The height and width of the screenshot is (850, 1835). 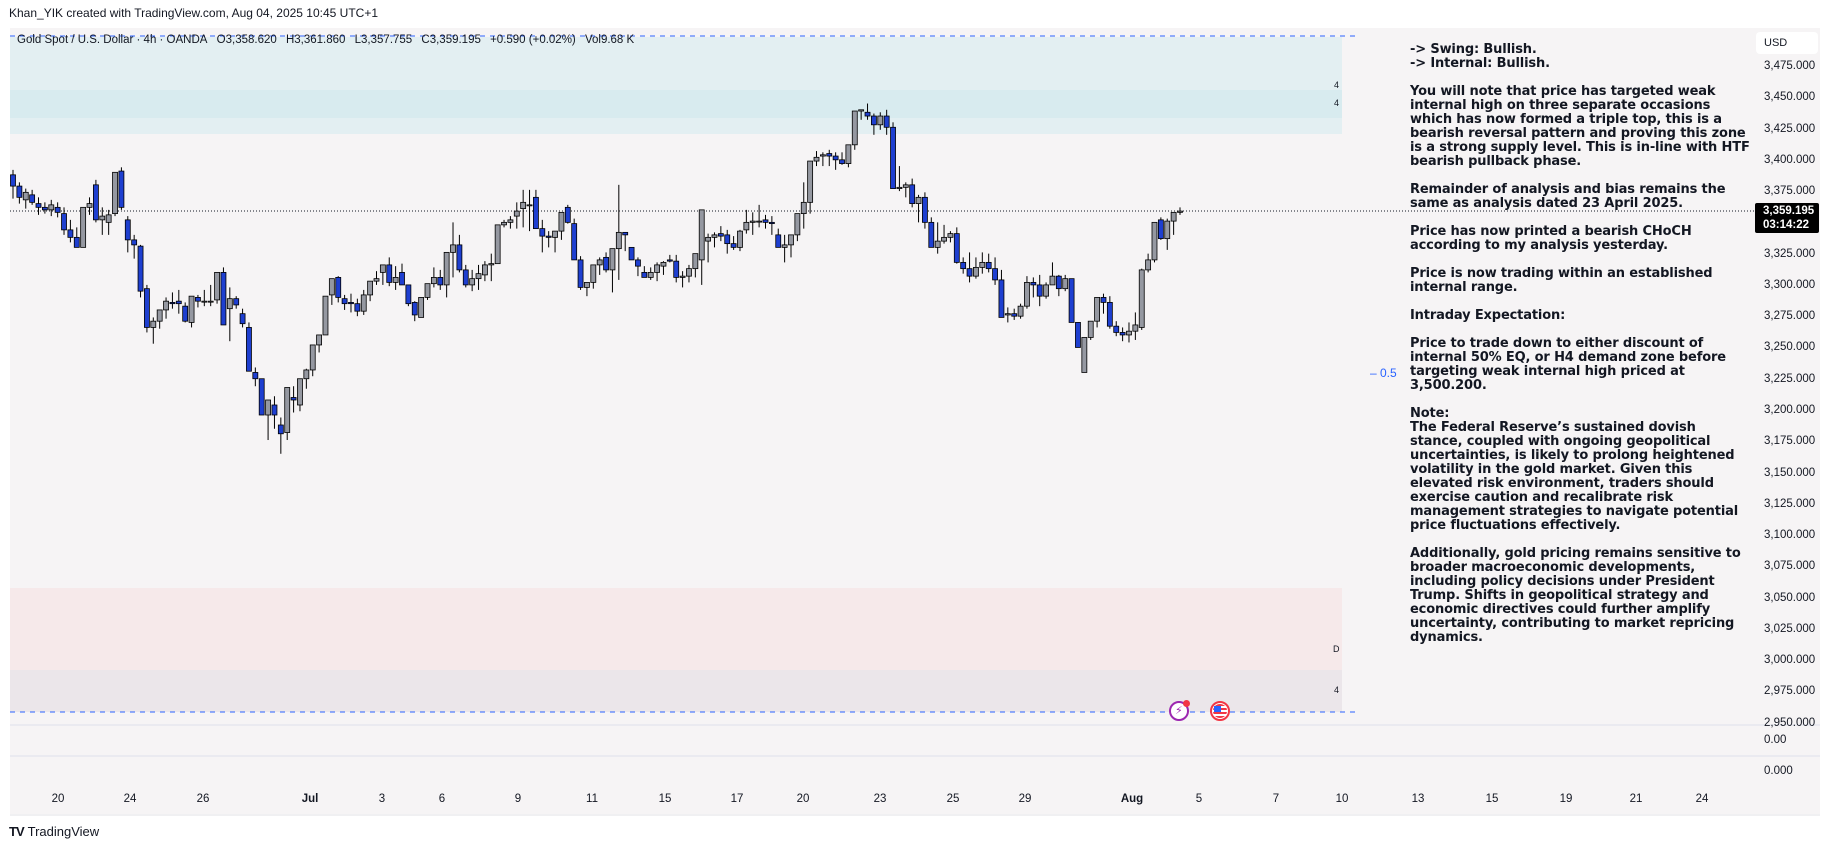 What do you see at coordinates (1790, 503) in the screenshot?
I see `price-tick: 3,125.000` at bounding box center [1790, 503].